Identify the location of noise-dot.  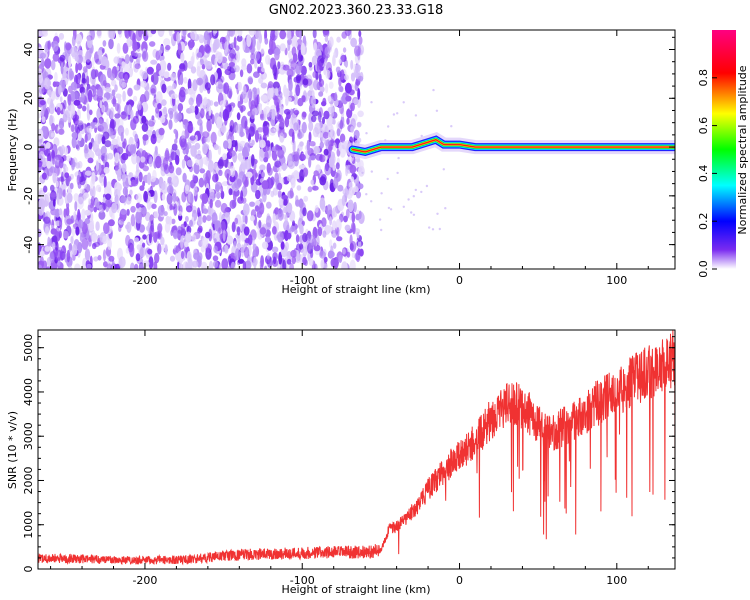
(451, 126).